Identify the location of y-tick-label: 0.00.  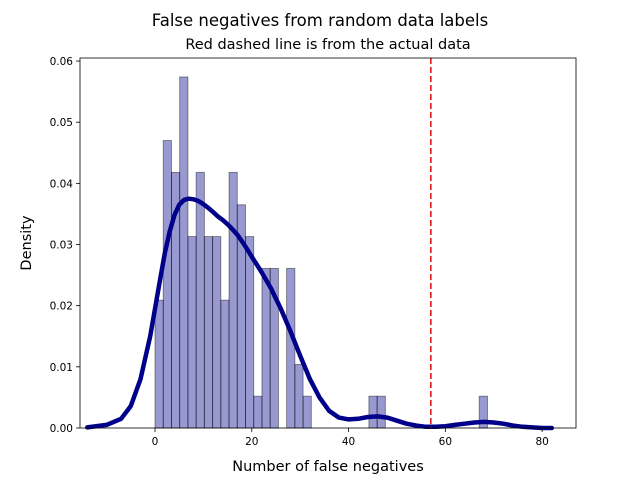
(61, 429).